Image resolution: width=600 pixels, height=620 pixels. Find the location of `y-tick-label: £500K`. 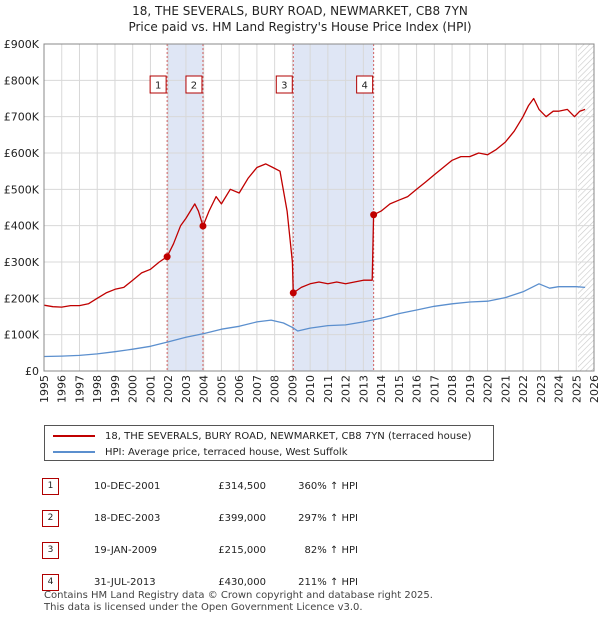

y-tick-label: £500K is located at coordinates (22, 189).